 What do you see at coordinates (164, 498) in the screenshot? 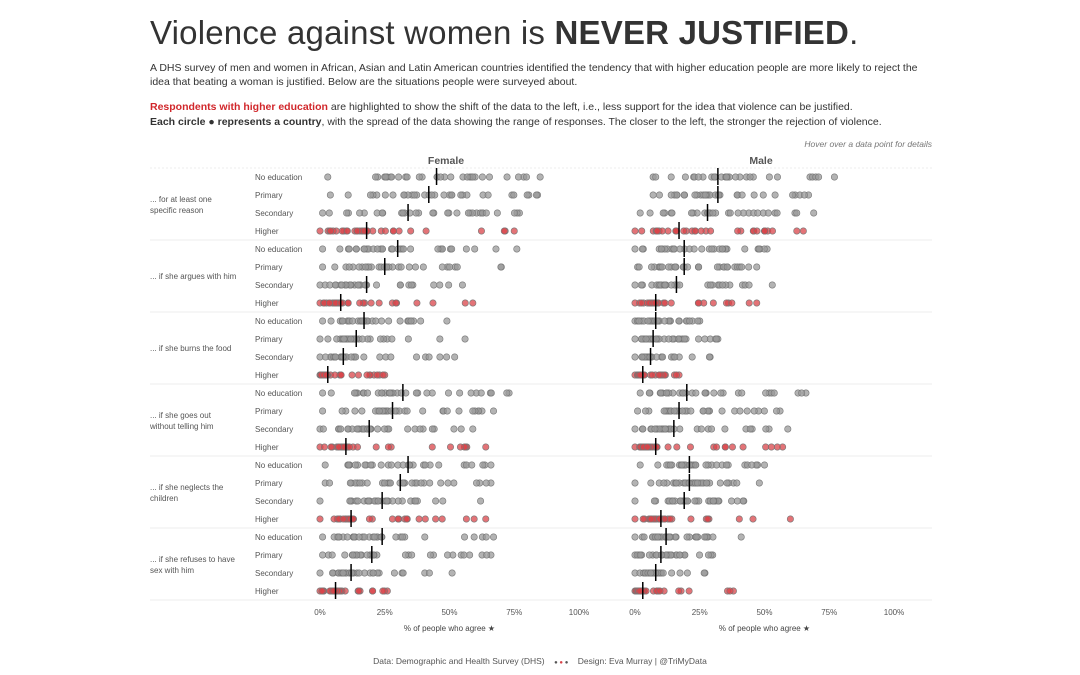
I see `situation-label: children` at bounding box center [164, 498].